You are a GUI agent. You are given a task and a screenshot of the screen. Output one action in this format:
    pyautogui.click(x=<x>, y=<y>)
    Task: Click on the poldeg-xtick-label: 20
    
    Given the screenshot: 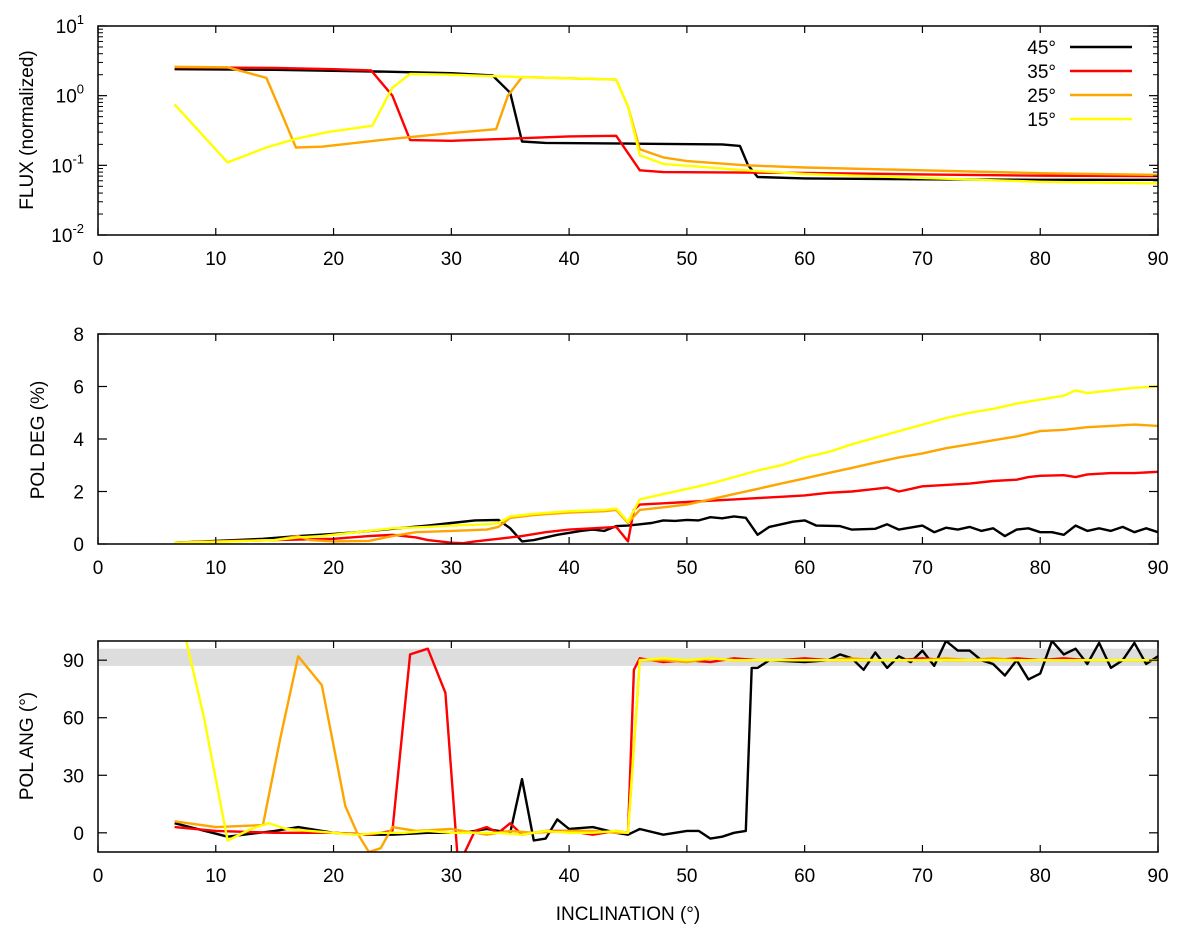 What is the action you would take?
    pyautogui.click(x=333, y=568)
    